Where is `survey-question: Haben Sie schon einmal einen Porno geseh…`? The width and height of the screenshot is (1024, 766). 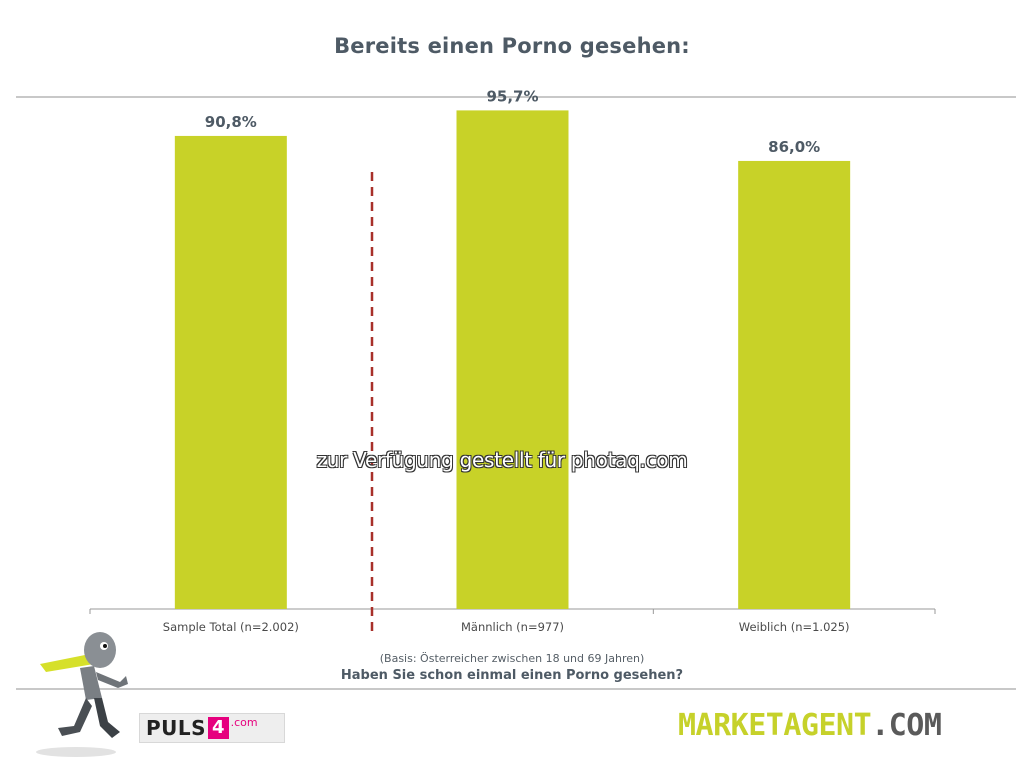 survey-question: Haben Sie schon einmal einen Porno geseh… is located at coordinates (512, 675).